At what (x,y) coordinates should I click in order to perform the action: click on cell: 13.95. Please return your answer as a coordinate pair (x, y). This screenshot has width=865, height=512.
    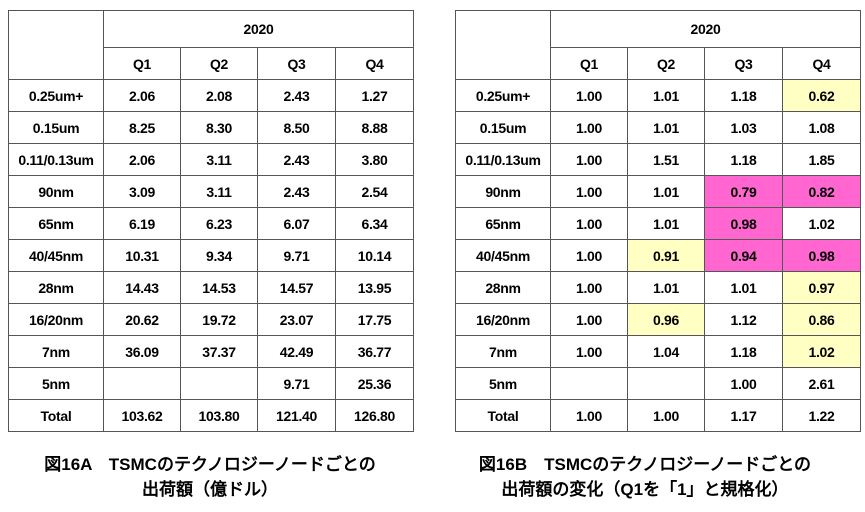
    Looking at the image, I should click on (374, 287).